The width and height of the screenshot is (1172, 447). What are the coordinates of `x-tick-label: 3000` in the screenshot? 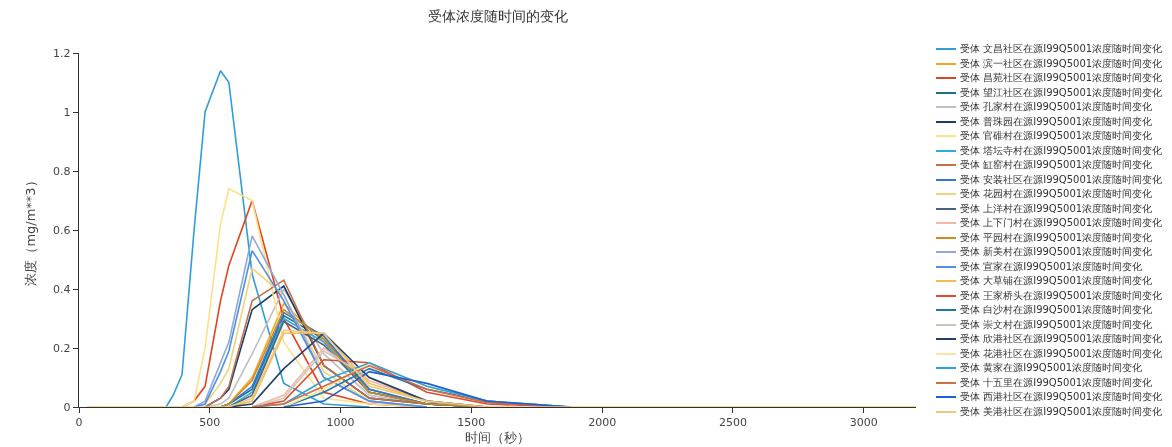 It's located at (863, 423).